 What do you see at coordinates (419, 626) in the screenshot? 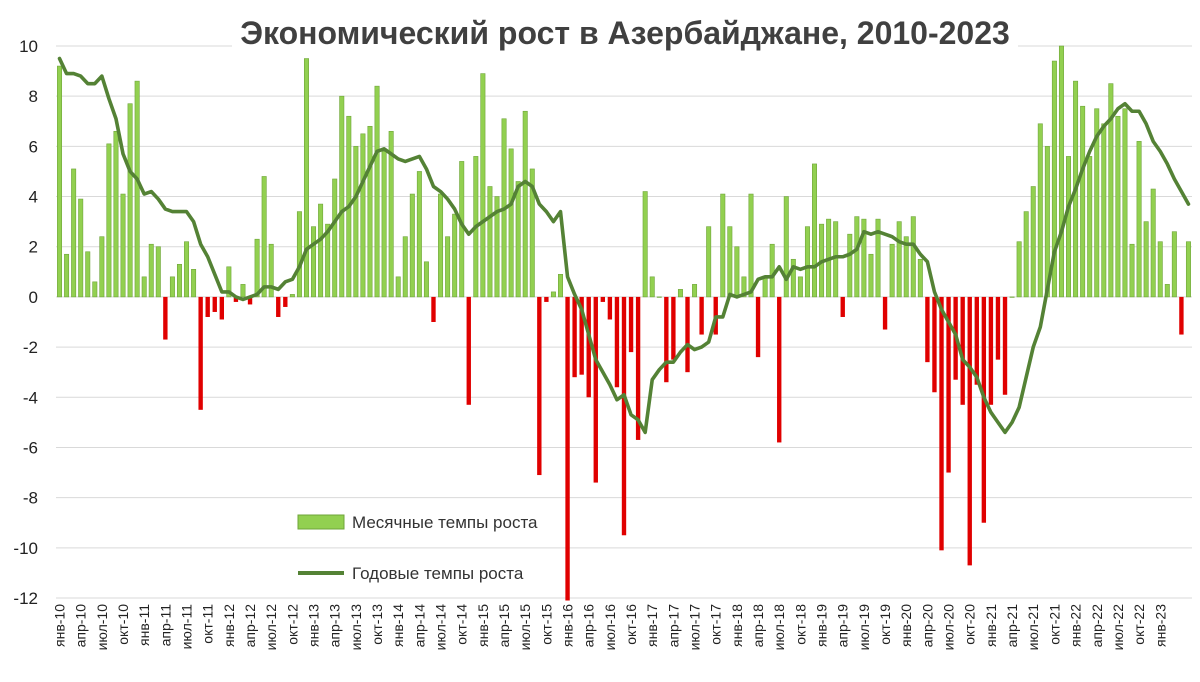
I see `x-tick-label: апр-14` at bounding box center [419, 626].